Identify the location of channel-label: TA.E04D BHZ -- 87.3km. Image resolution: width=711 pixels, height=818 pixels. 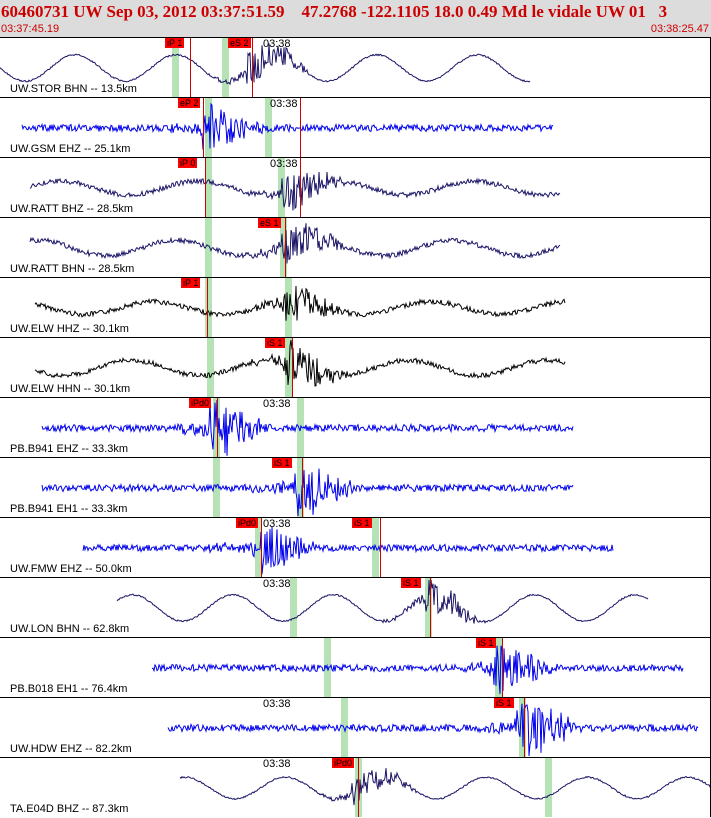
(69, 809).